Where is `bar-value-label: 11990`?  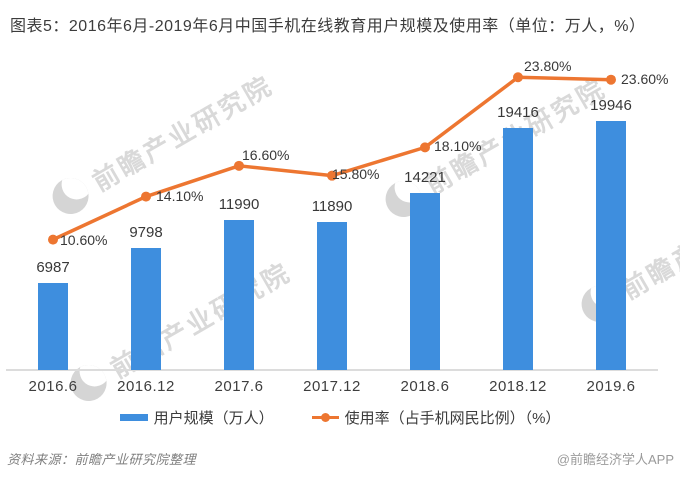 bar-value-label: 11990 is located at coordinates (239, 204).